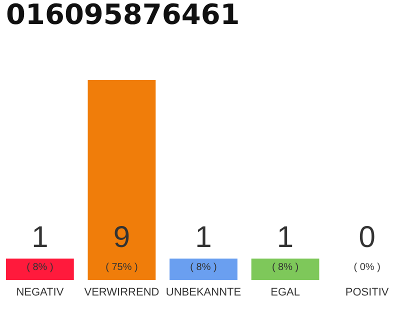  Describe the element at coordinates (40, 292) in the screenshot. I see `x-tick-label: NEGATIV` at that location.